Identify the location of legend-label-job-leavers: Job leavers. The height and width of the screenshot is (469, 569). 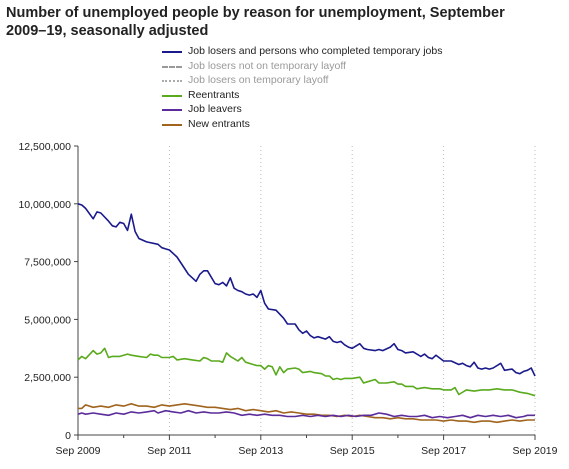
(215, 109).